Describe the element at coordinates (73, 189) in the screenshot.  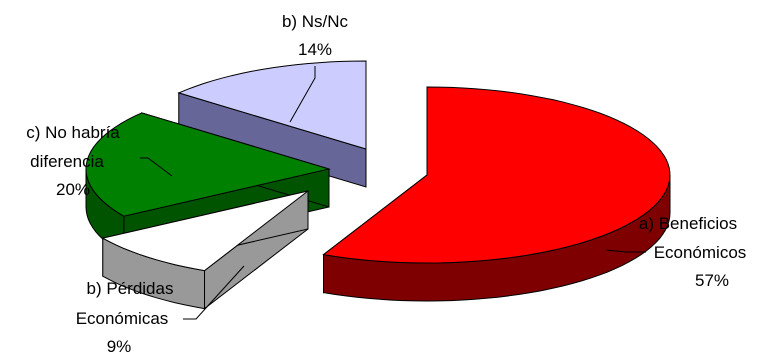
I see `percent-no-habria: 20%` at that location.